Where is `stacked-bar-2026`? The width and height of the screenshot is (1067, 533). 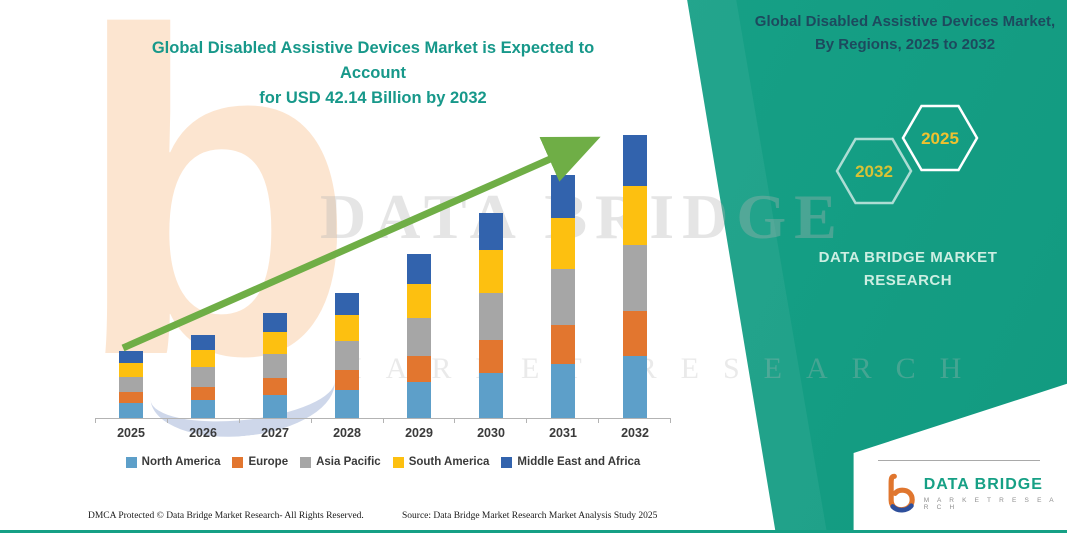
stacked-bar-2026 is located at coordinates (203, 376).